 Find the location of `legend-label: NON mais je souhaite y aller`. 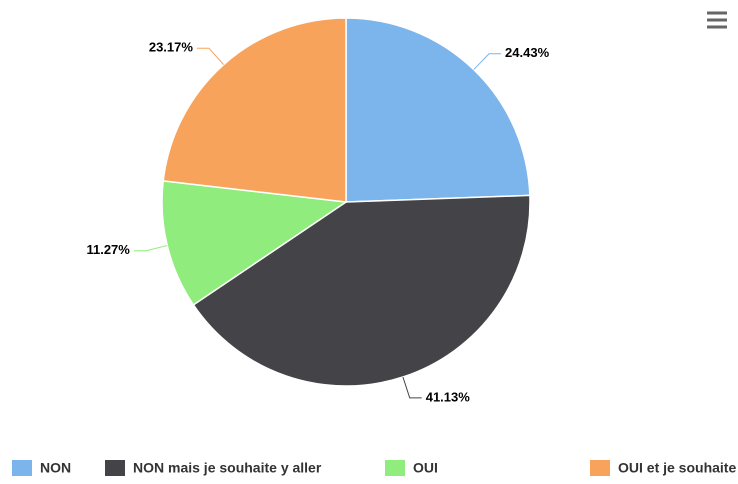

legend-label: NON mais je souhaite y aller is located at coordinates (227, 468).